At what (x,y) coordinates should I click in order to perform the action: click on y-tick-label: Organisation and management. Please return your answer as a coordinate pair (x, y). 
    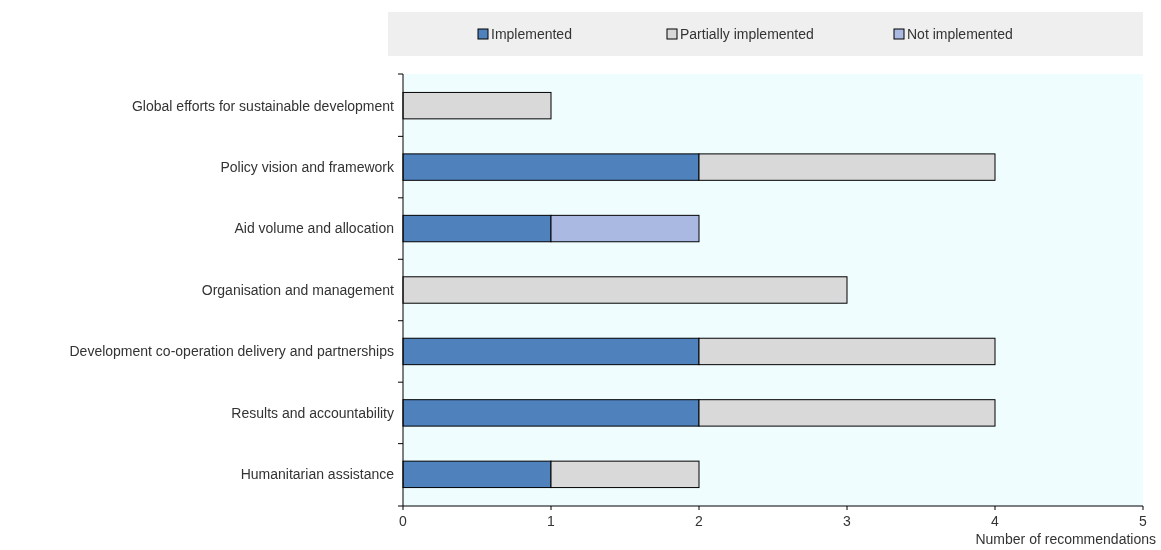
    Looking at the image, I should click on (298, 289).